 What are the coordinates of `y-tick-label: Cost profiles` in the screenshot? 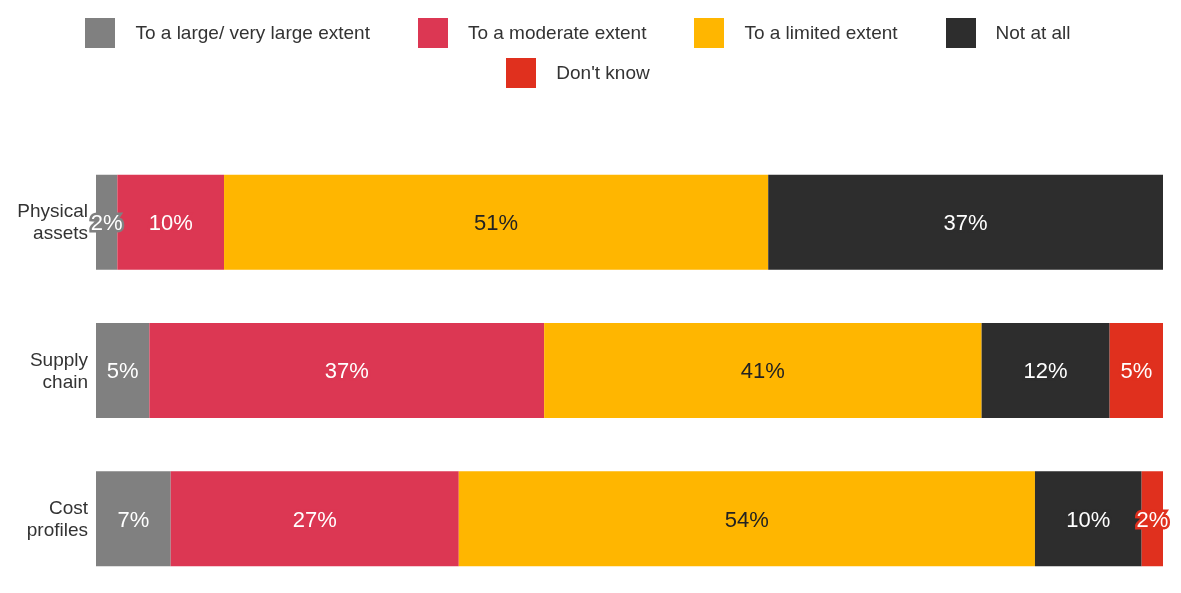 It's located at (57, 518).